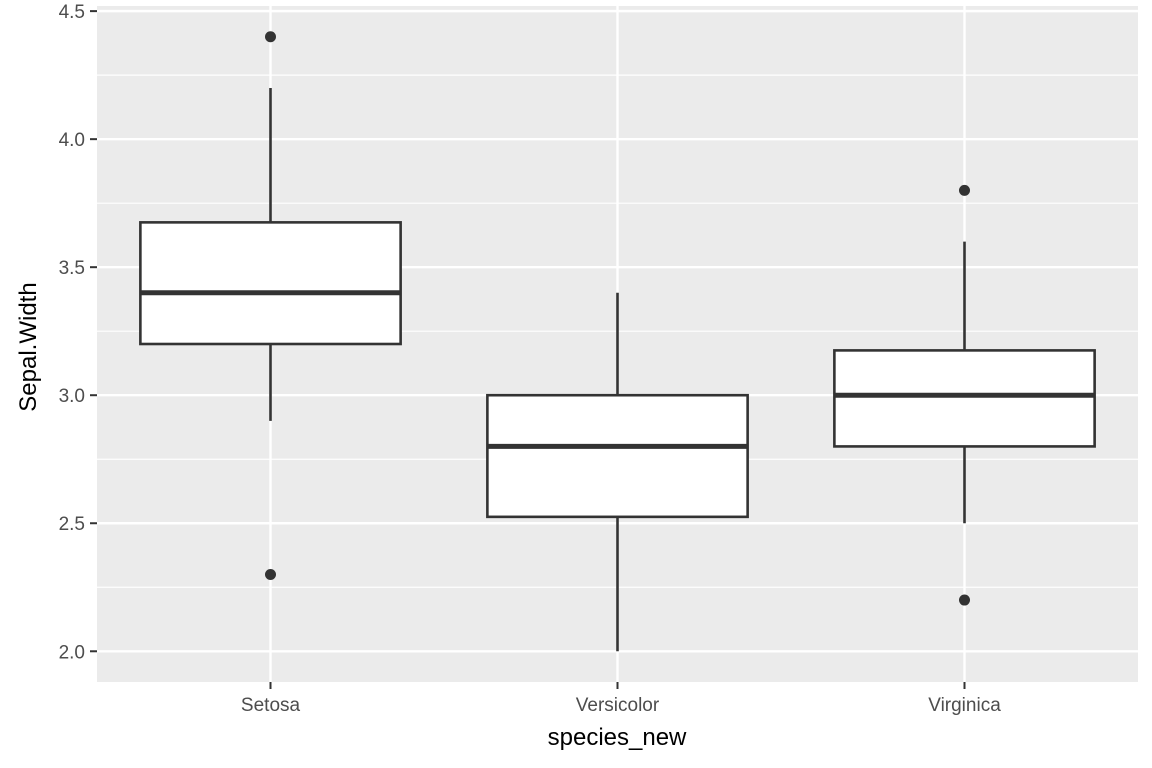 This screenshot has width=1152, height=768. Describe the element at coordinates (72, 268) in the screenshot. I see `y-tick-label: 3.5` at that location.